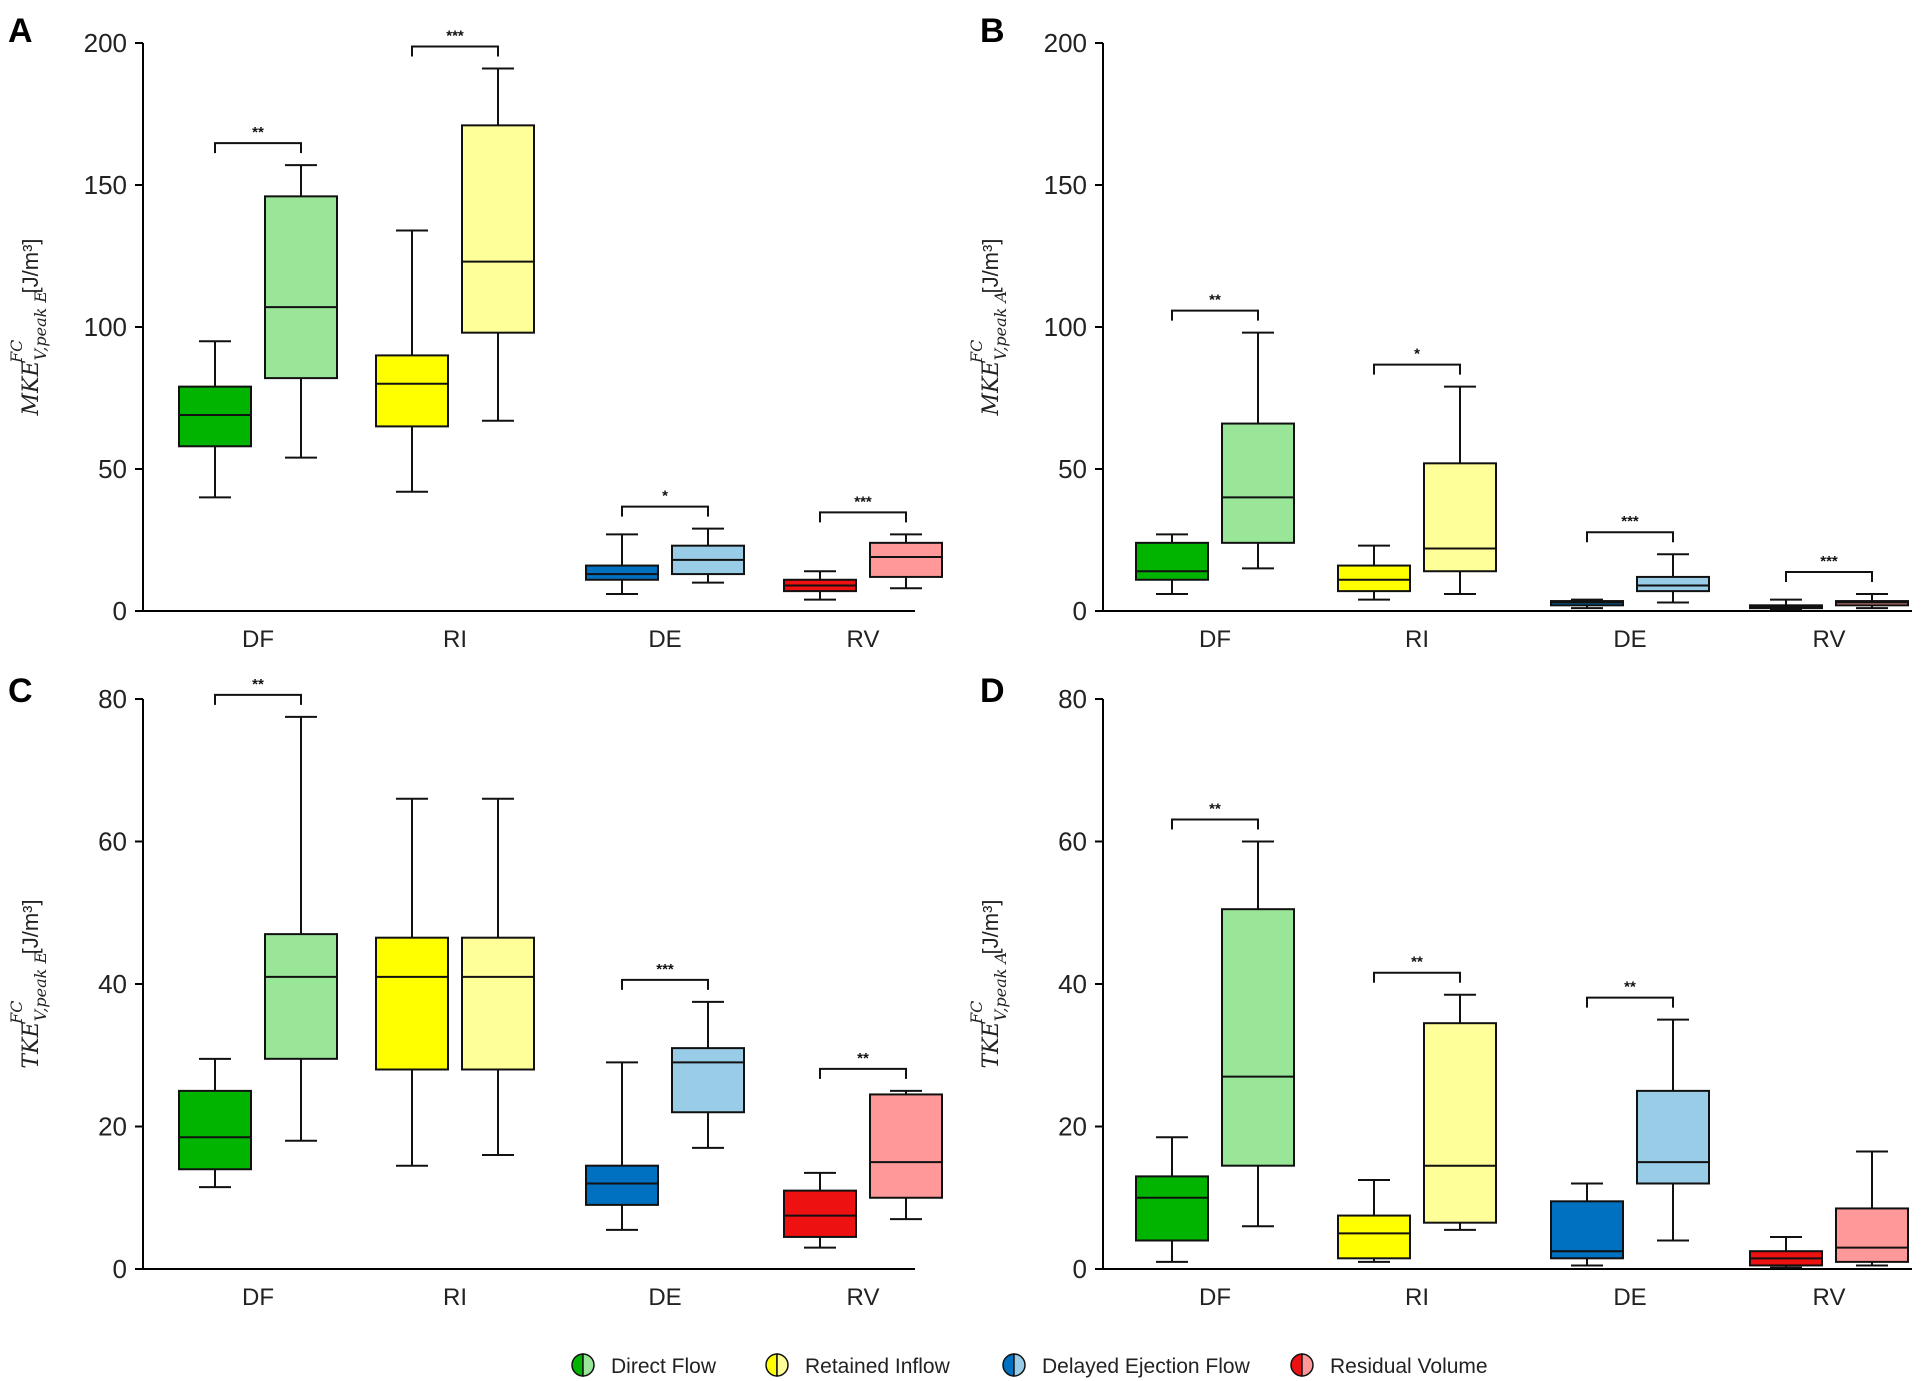 The height and width of the screenshot is (1381, 1925). Describe the element at coordinates (1146, 1366) in the screenshot. I see `legend-label: Delayed Ejection Flow` at that location.